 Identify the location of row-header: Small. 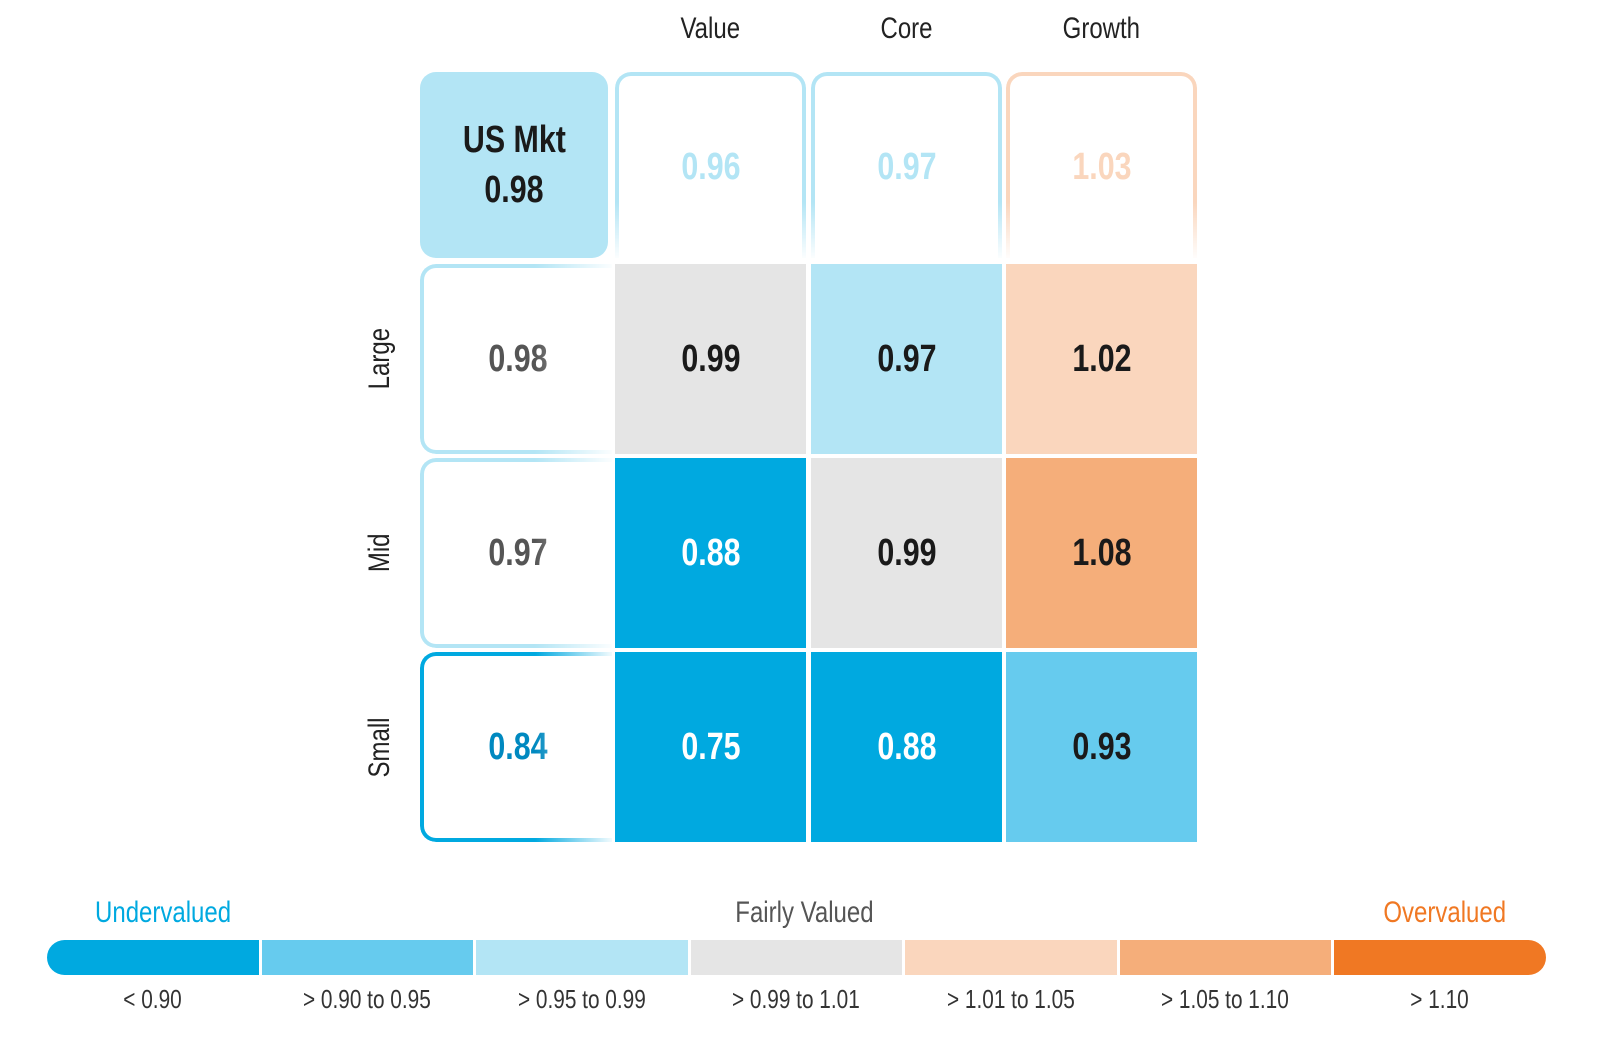
(380, 747).